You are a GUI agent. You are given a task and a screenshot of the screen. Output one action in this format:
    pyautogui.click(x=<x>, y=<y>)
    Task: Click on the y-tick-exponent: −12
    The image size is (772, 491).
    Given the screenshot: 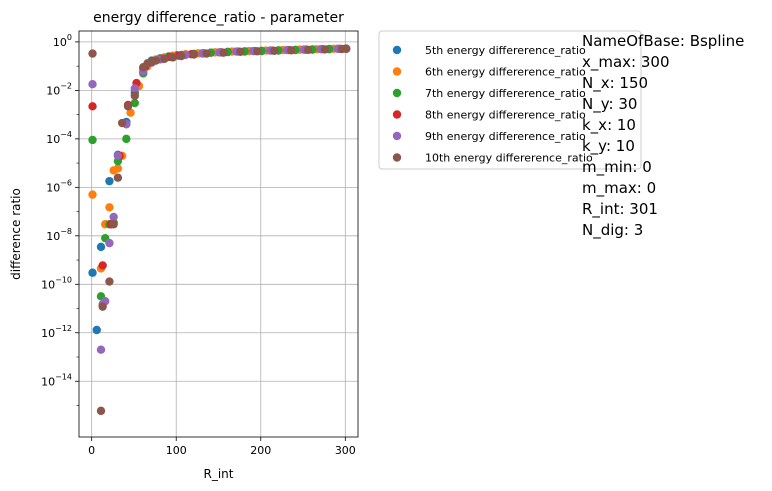 What is the action you would take?
    pyautogui.click(x=63, y=328)
    